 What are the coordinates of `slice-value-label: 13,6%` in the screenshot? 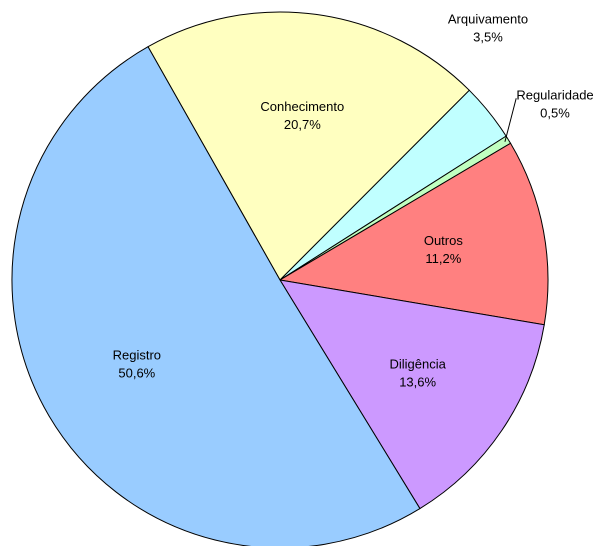 It's located at (417, 382).